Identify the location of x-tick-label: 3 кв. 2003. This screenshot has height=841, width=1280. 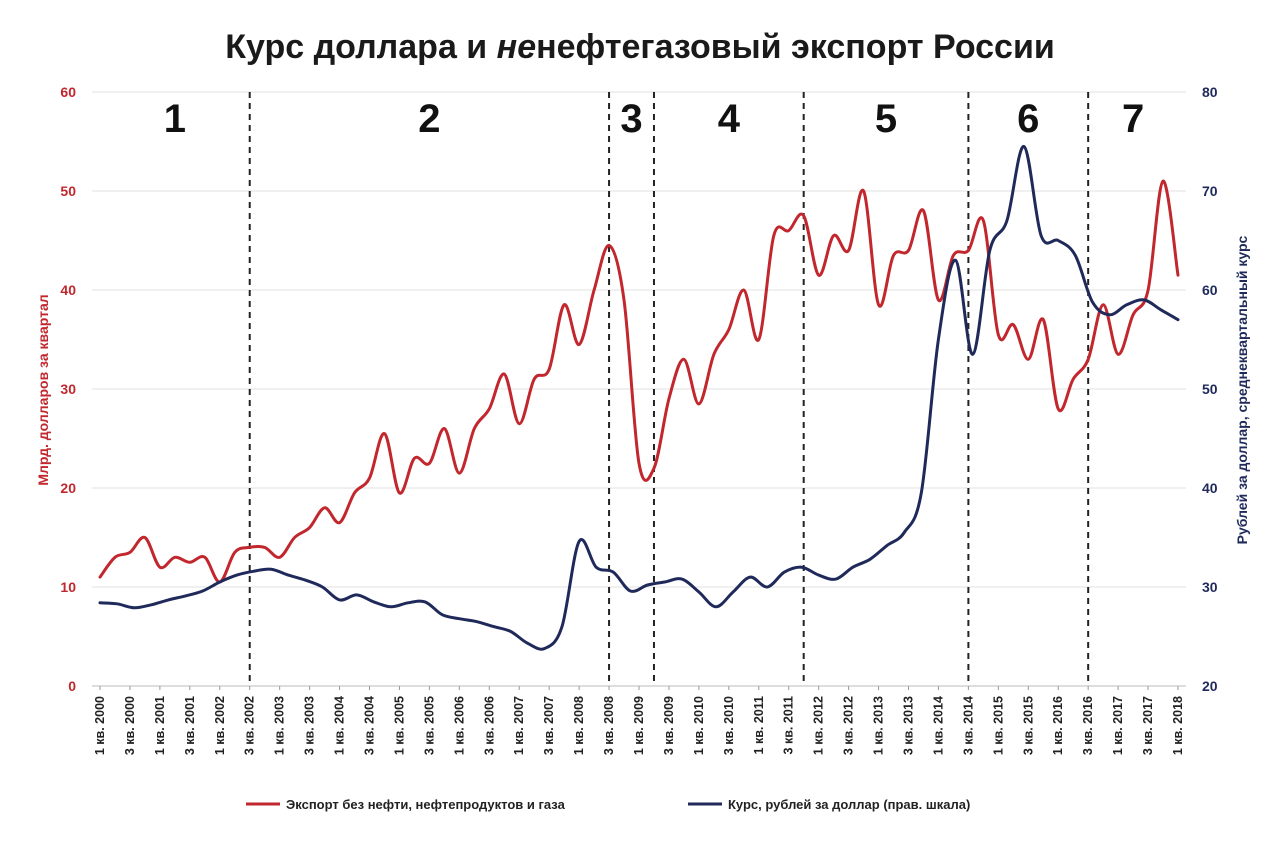
(310, 725).